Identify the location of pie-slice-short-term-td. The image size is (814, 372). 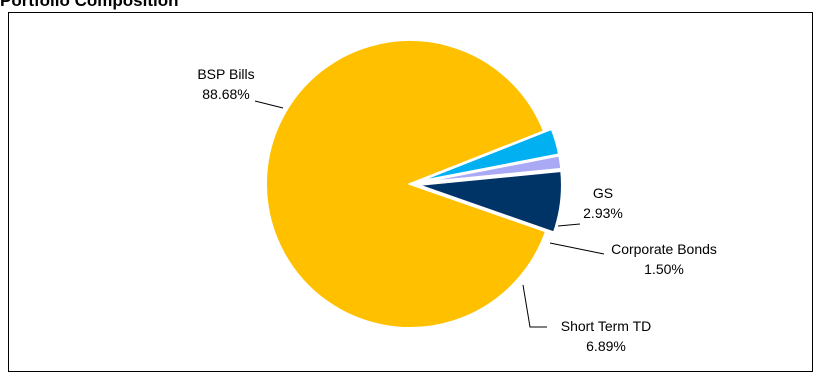
(490, 201).